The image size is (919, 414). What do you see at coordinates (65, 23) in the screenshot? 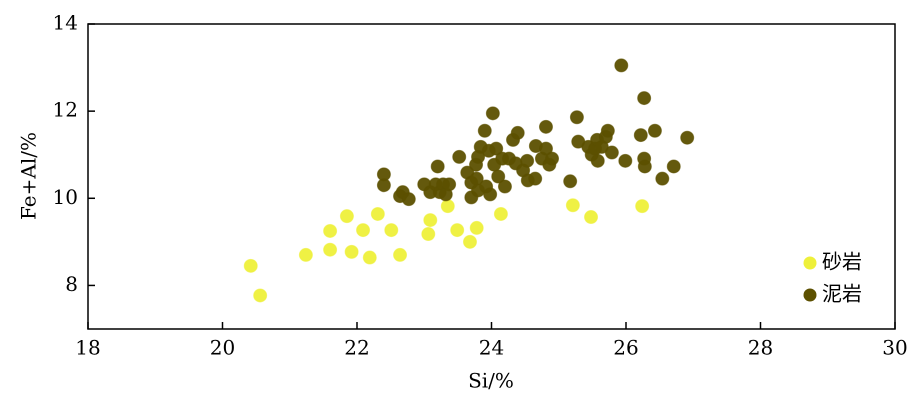
I see `y-tick-label: 14` at bounding box center [65, 23].